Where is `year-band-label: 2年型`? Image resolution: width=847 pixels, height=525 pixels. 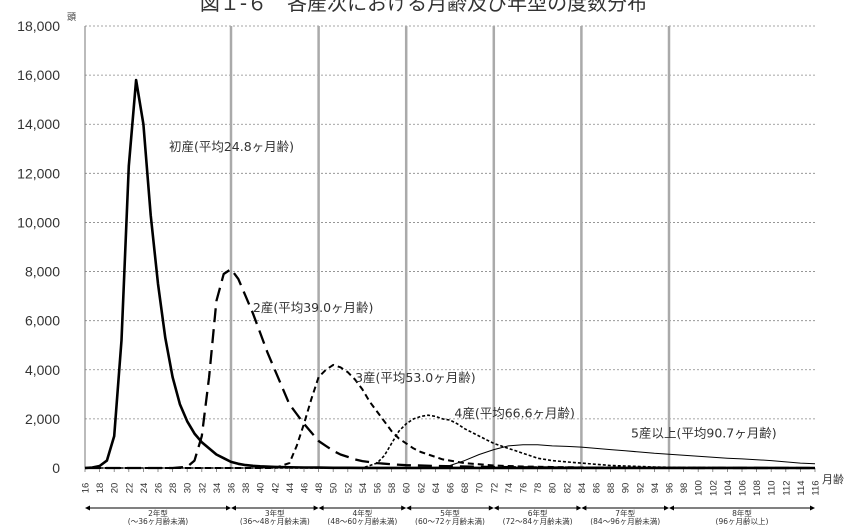
year-band-label: 2年型 is located at coordinates (158, 513).